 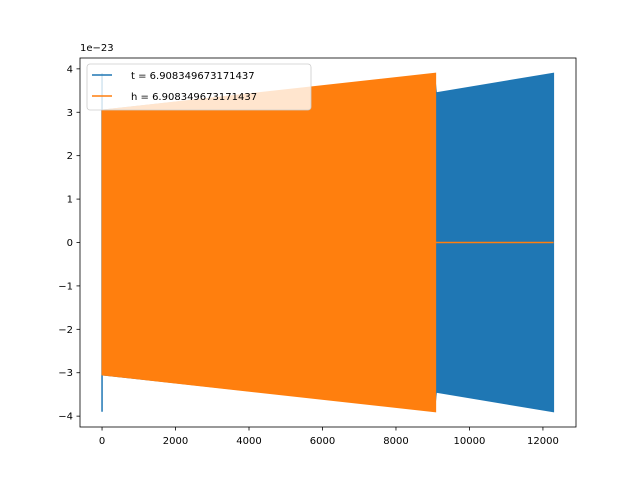 What do you see at coordinates (194, 97) in the screenshot?
I see `legend-label: h = 6.908349673171437` at bounding box center [194, 97].